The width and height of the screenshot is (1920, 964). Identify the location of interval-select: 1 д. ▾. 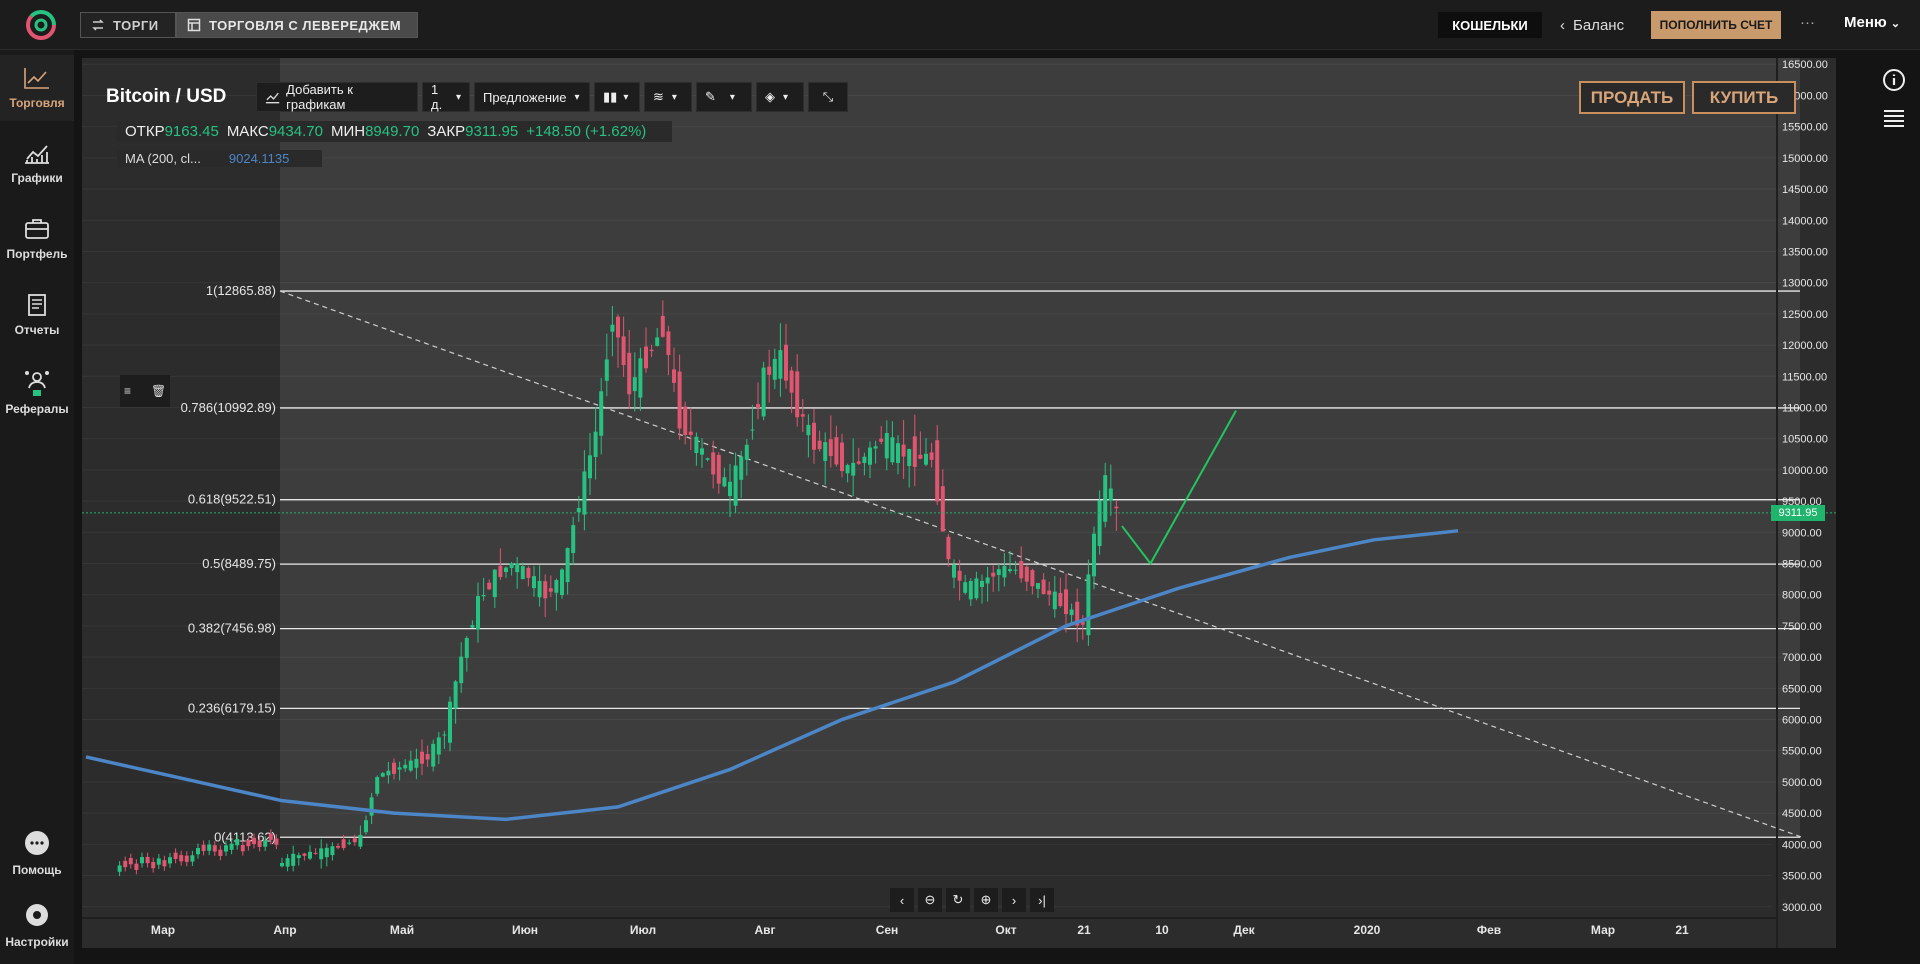
(446, 97).